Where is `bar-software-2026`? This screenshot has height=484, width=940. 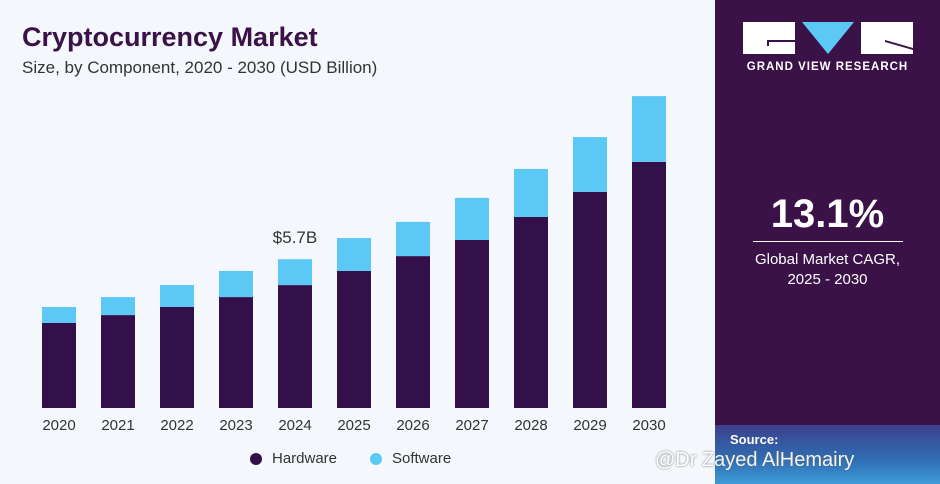
bar-software-2026 is located at coordinates (413, 239).